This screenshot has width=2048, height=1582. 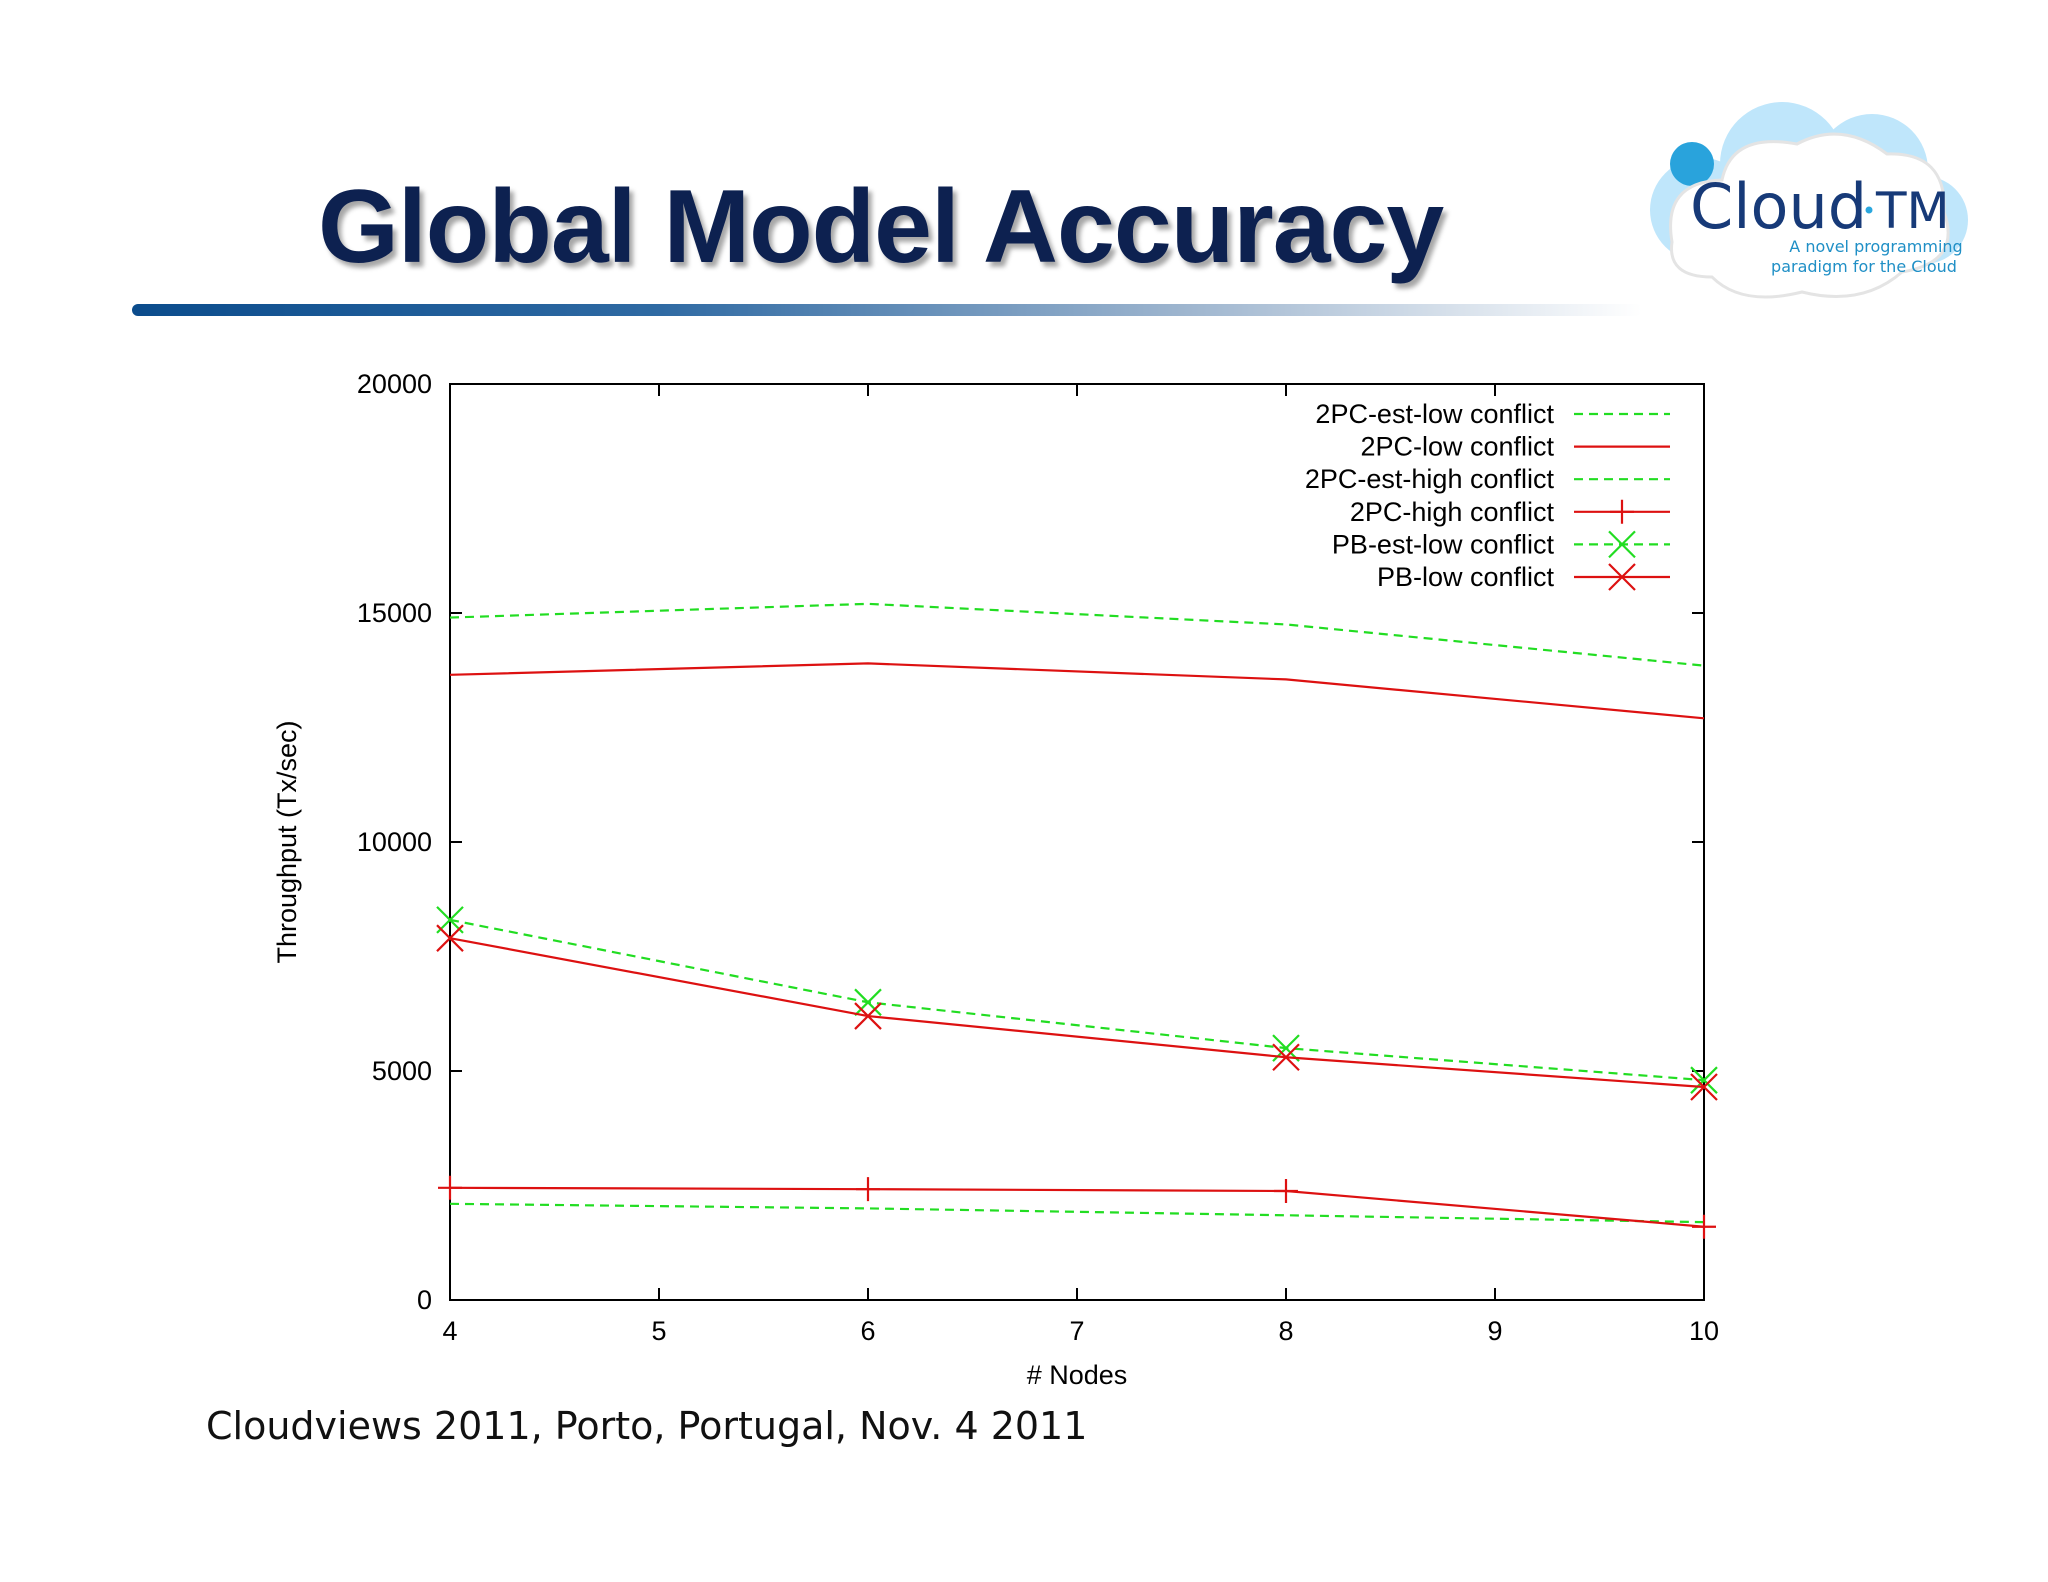 I want to click on legend-label: PB-low conflict, so click(x=1466, y=577).